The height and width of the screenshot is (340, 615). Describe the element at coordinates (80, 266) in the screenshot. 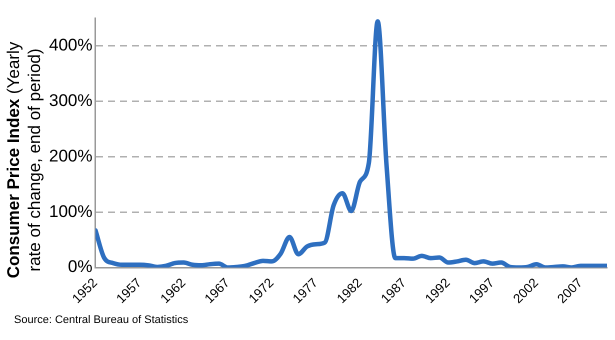

I see `y-tick-label: 0%` at that location.